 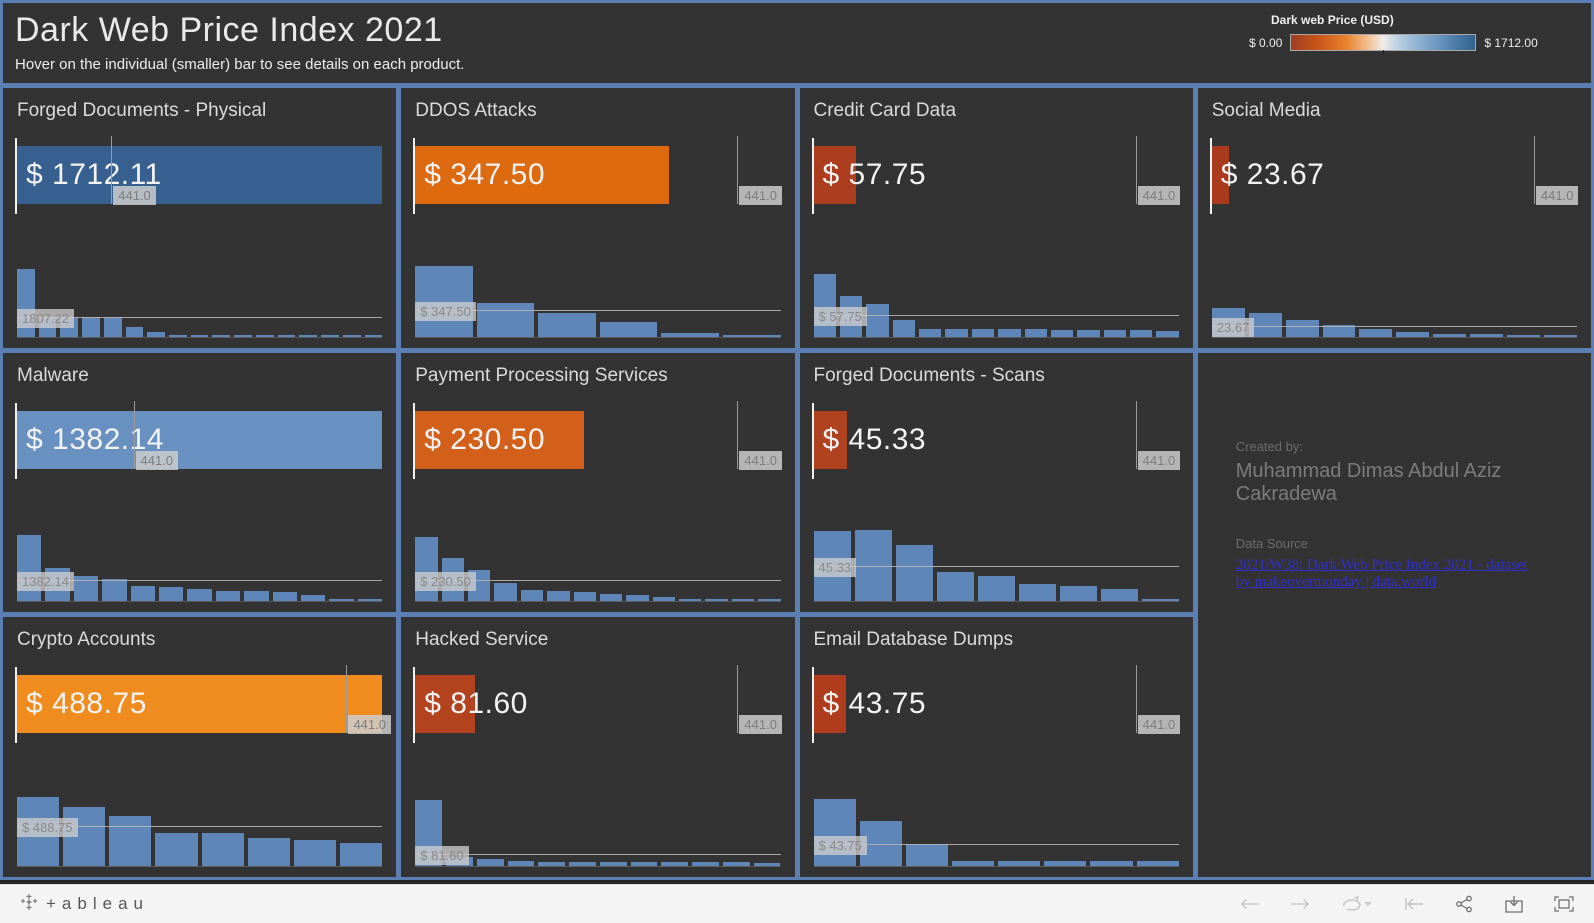 I want to click on replay-icon, so click(x=1357, y=904).